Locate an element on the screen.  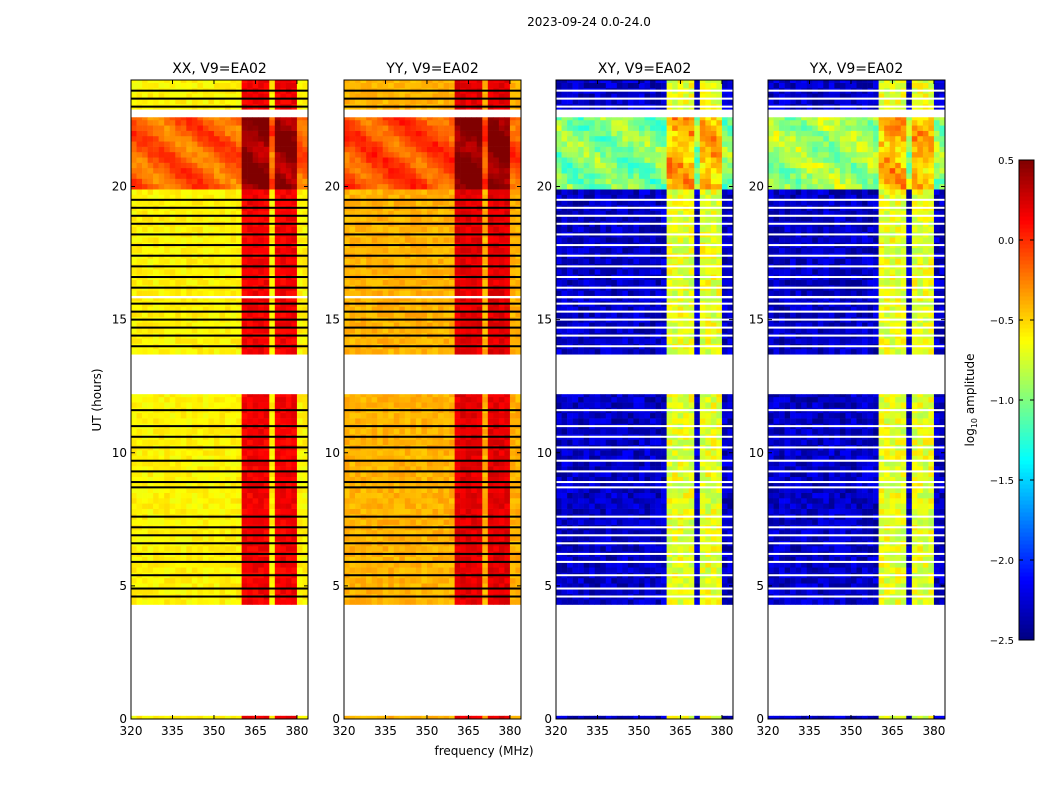
flagged-row is located at coordinates (219, 553).